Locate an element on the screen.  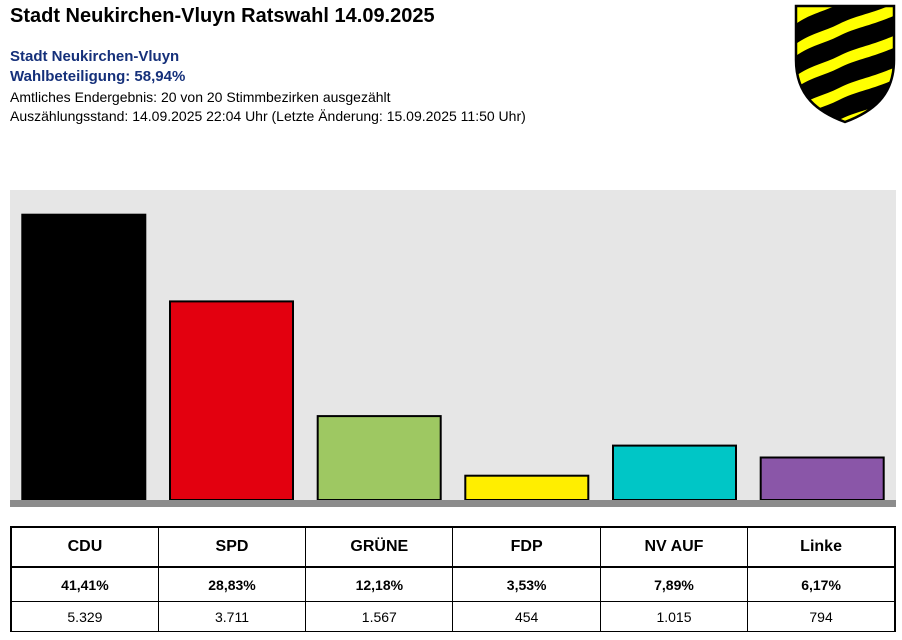
percentage-cell: 7,89% is located at coordinates (674, 584).